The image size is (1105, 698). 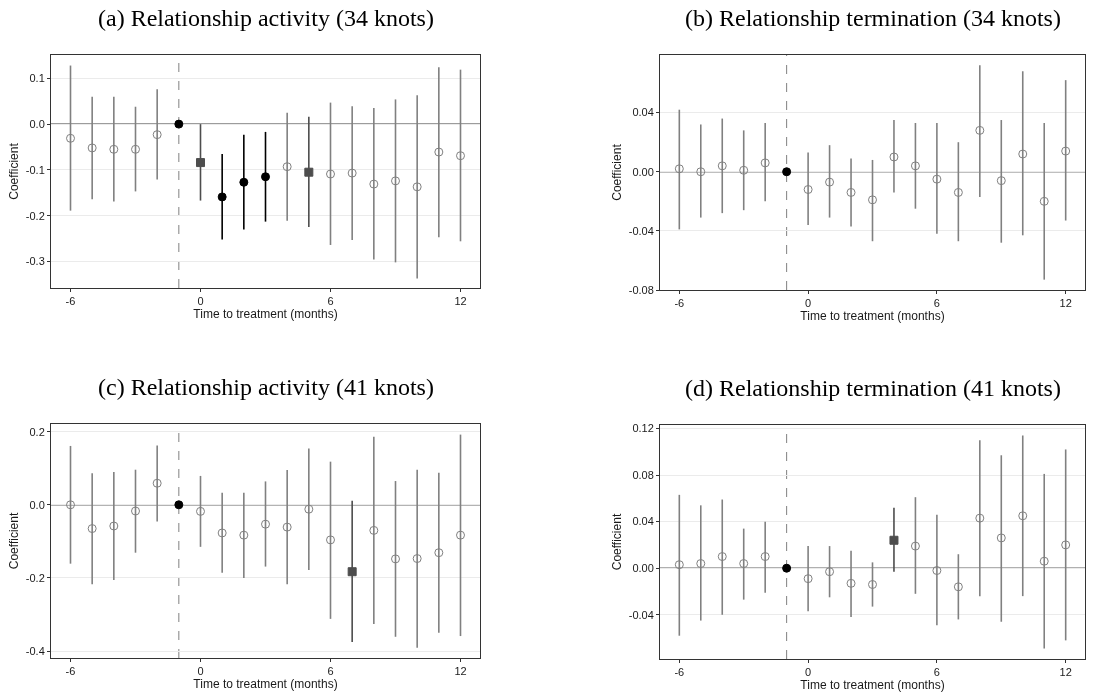 What do you see at coordinates (37, 504) in the screenshot?
I see `y-tick-label: 0.0` at bounding box center [37, 504].